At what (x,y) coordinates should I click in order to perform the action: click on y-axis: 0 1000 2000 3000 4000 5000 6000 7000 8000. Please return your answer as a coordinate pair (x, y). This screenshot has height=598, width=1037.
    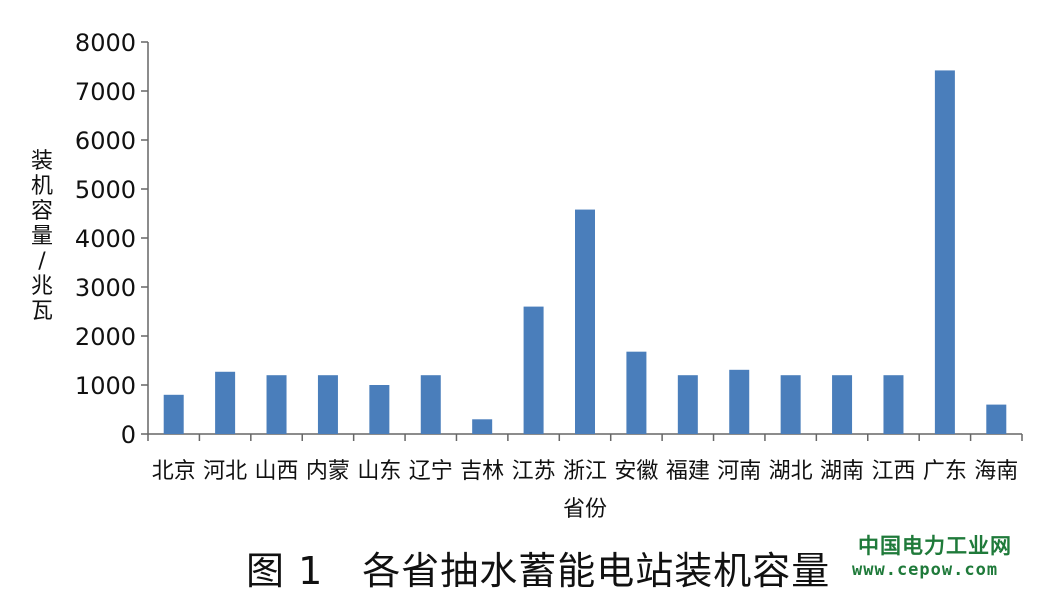
    Looking at the image, I should click on (112, 239).